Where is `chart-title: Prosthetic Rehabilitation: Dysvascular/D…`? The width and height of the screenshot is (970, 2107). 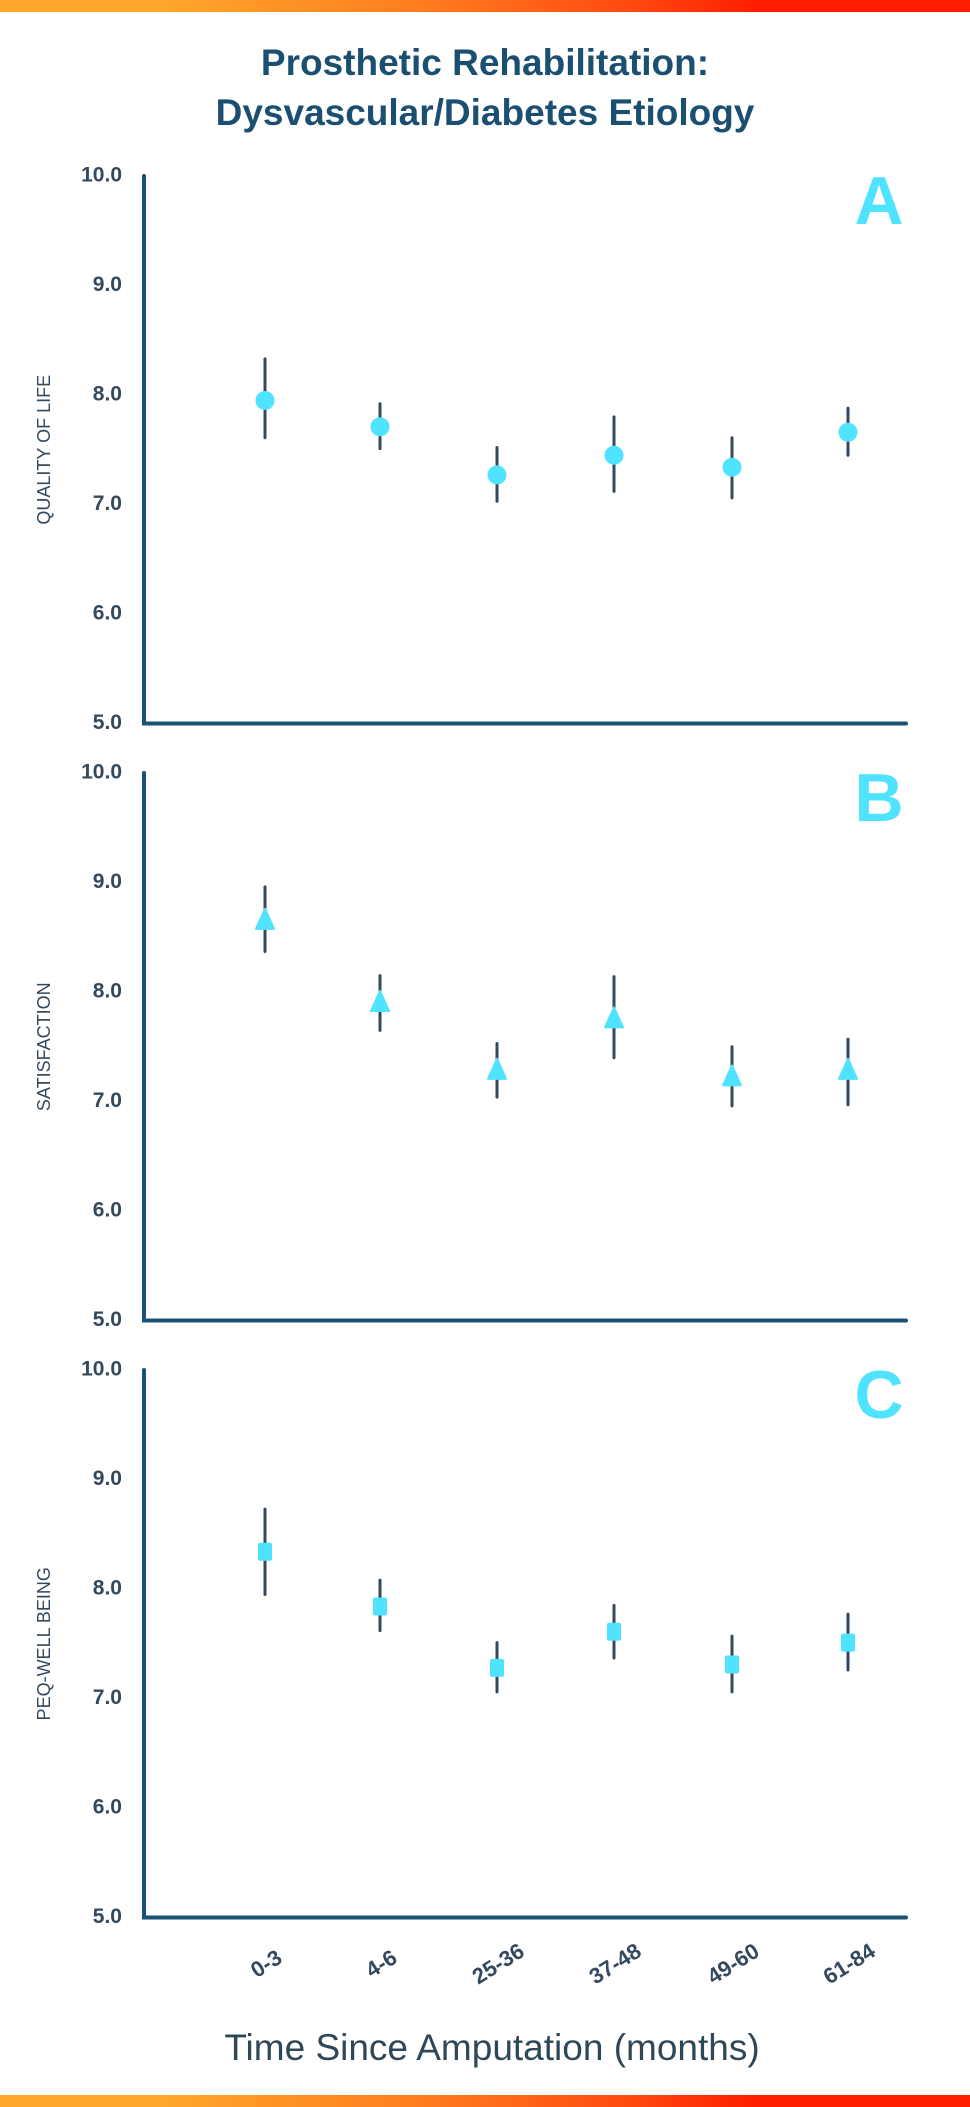 chart-title: Prosthetic Rehabilitation: Dysvascular/D… is located at coordinates (485, 88).